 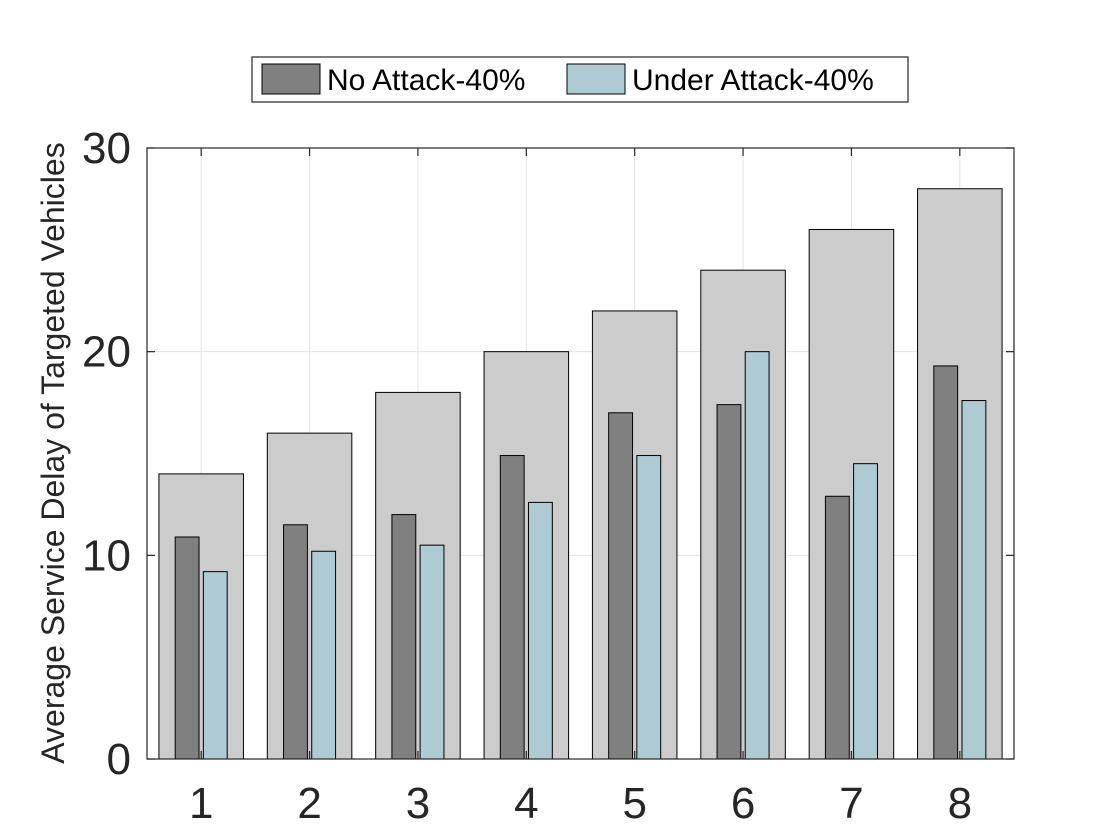 What do you see at coordinates (418, 803) in the screenshot?
I see `x-tick-label: 3` at bounding box center [418, 803].